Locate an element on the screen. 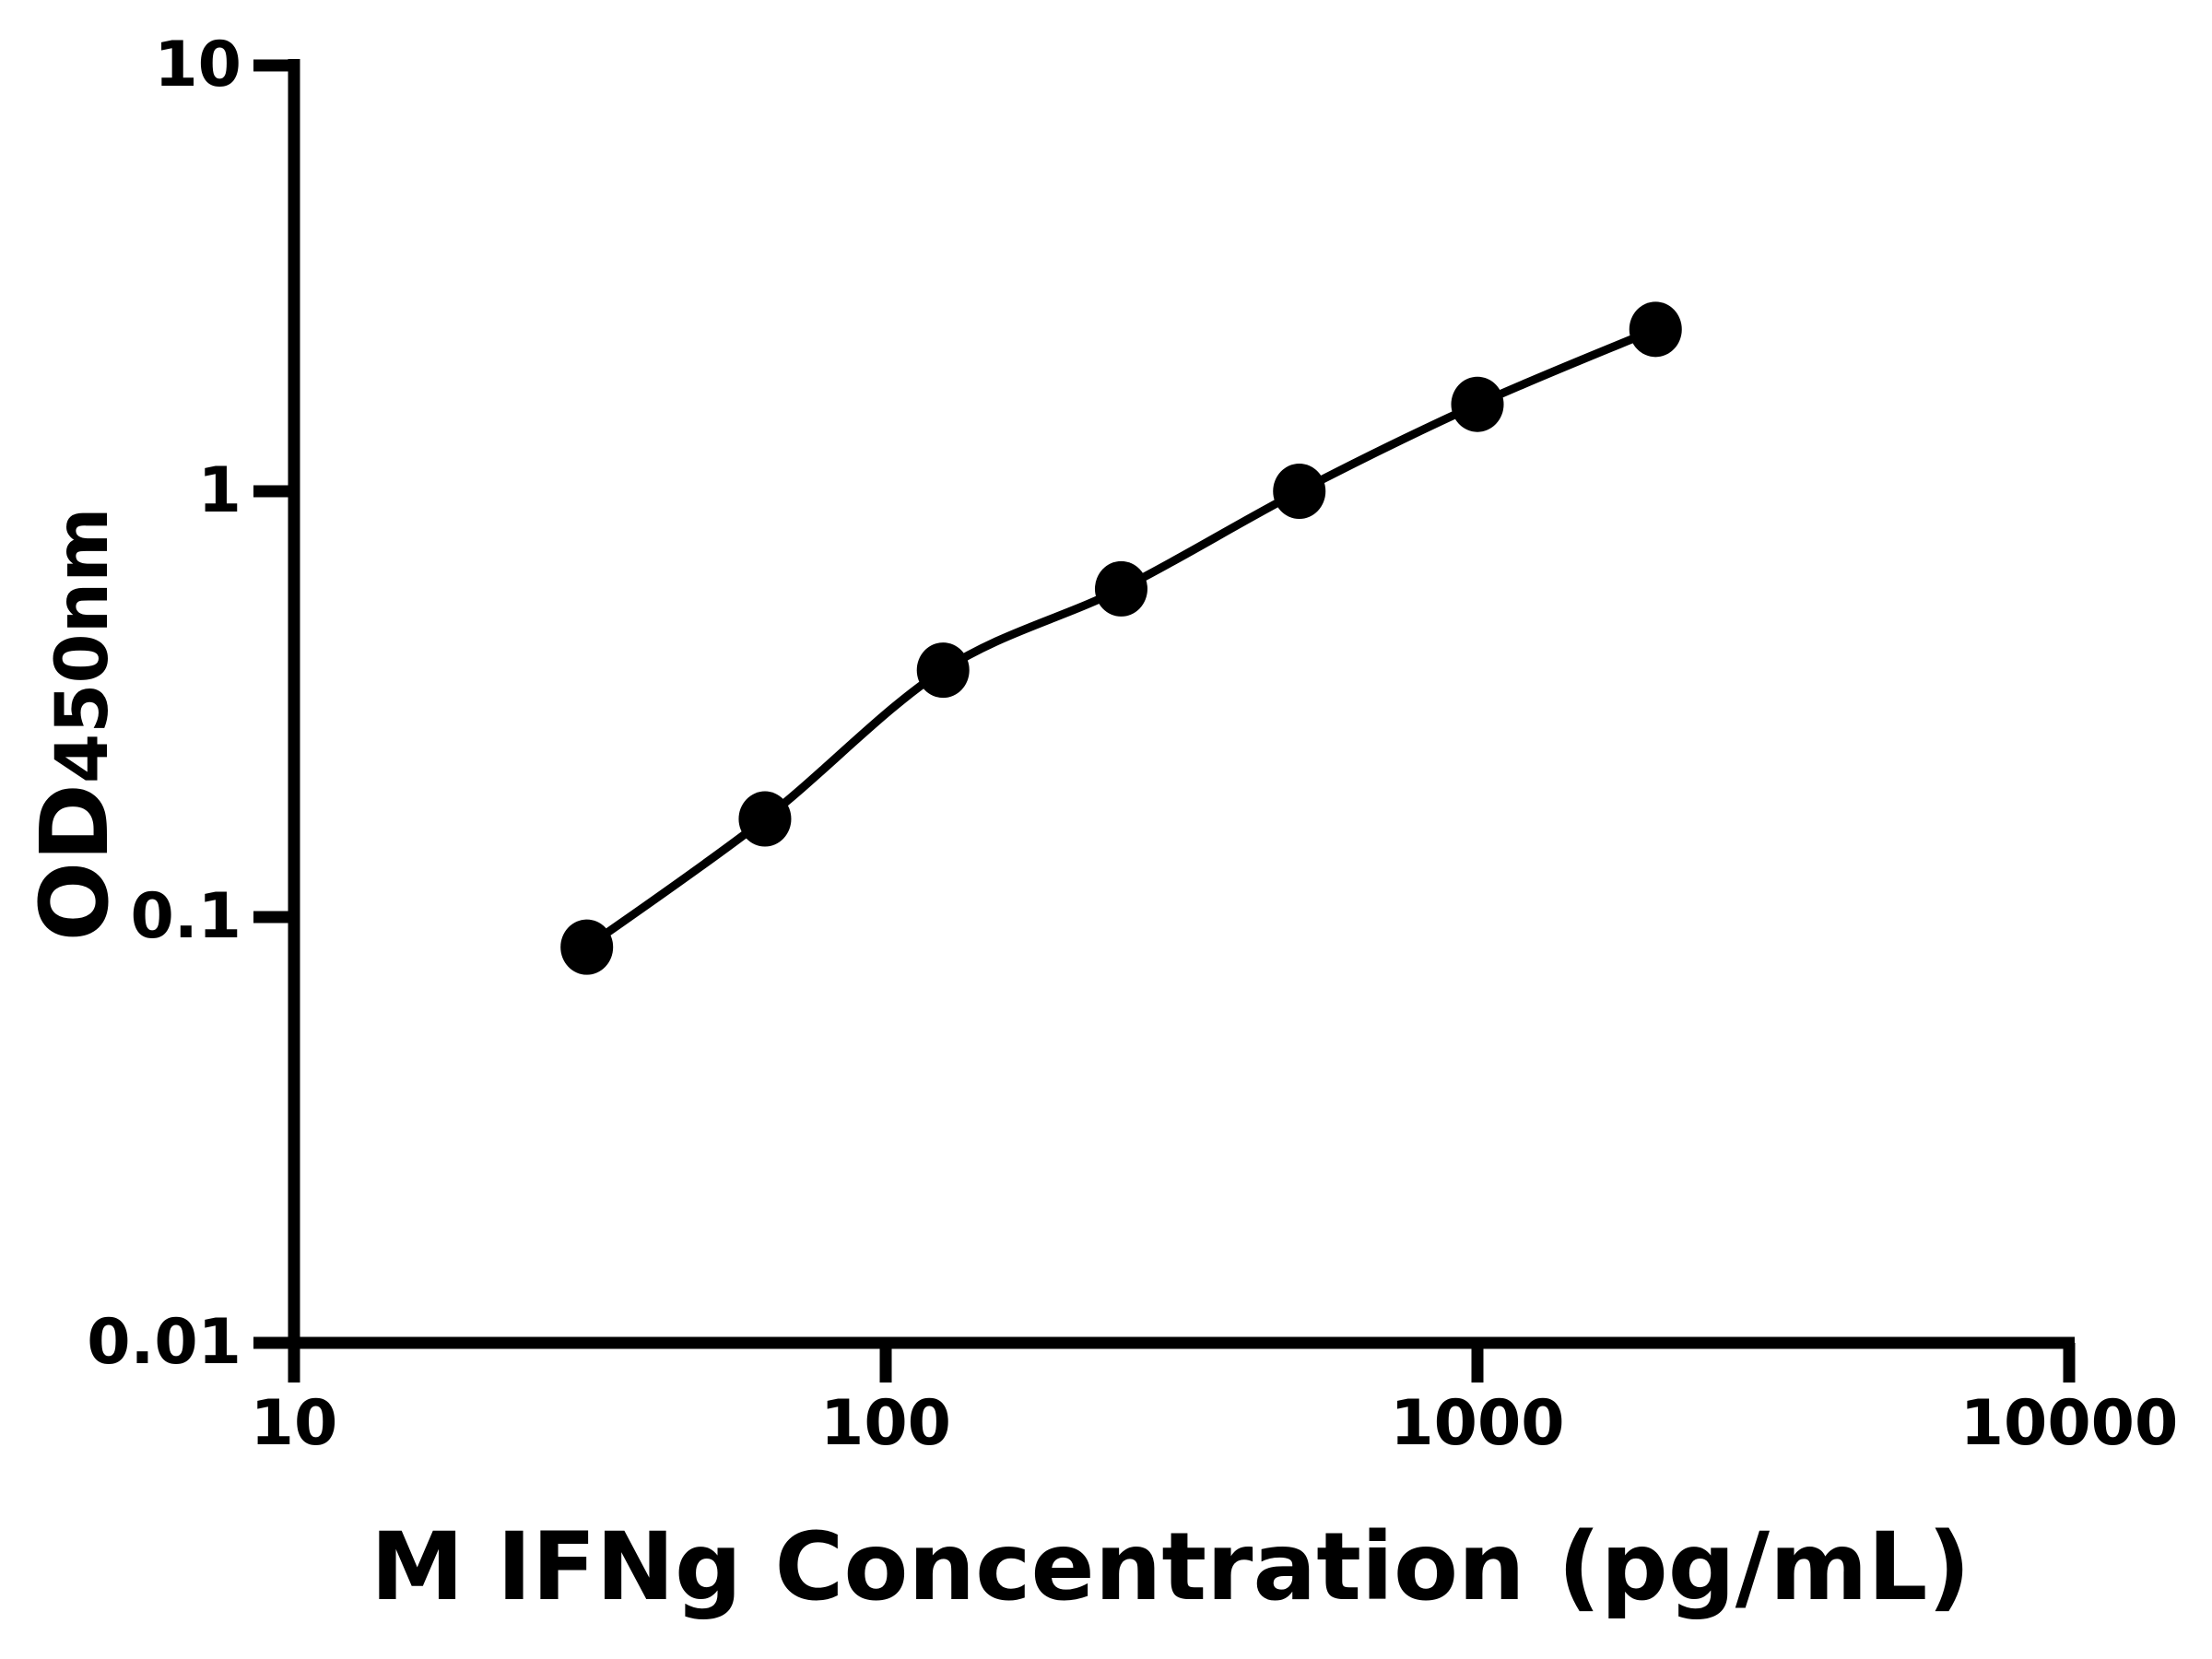 The width and height of the screenshot is (2212, 1659). y-tick-label: 0.1 is located at coordinates (185, 916).